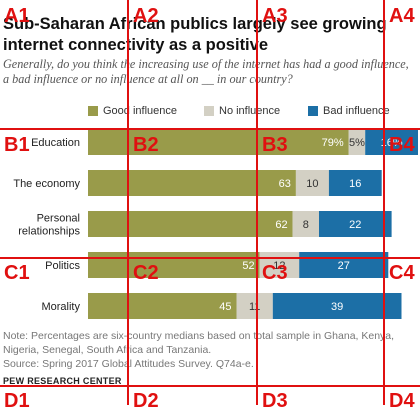  Describe the element at coordinates (17, 273) in the screenshot. I see `grid-cell-label: C1` at that location.